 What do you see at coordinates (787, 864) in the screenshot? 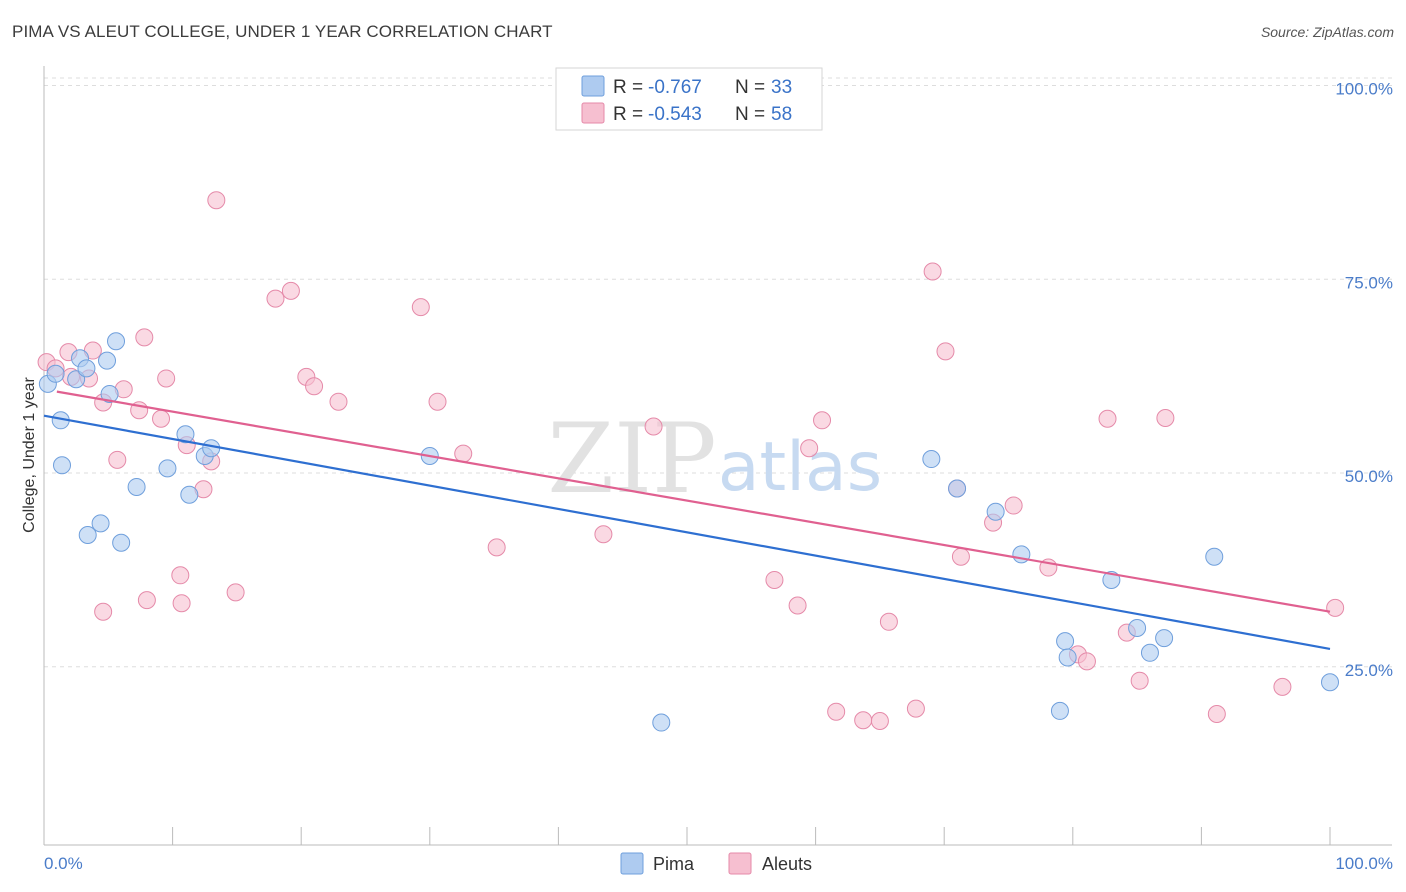
I see `bottom-legend-aleut-label: Aleuts` at bounding box center [787, 864].